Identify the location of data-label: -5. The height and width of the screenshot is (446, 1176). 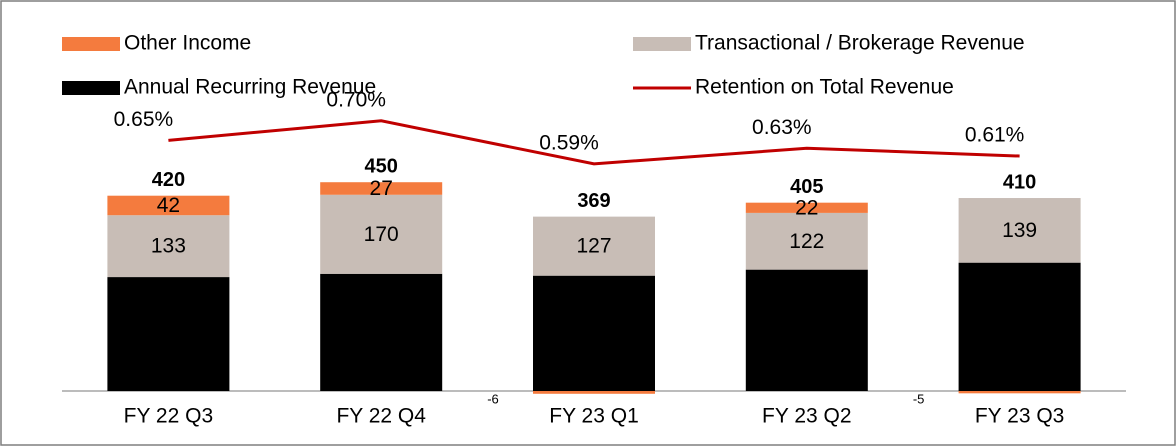
(919, 398).